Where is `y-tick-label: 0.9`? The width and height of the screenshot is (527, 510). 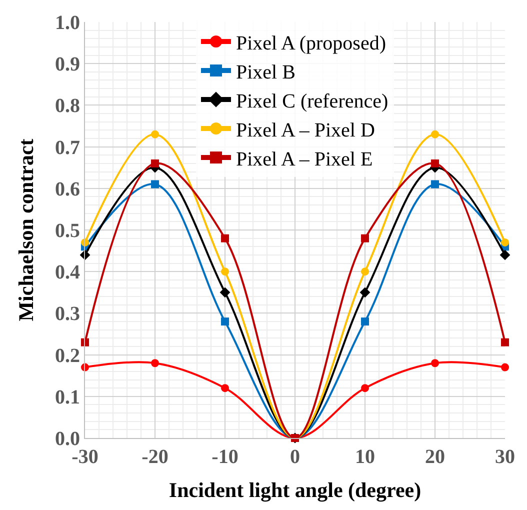
y-tick-label: 0.9 is located at coordinates (67, 65).